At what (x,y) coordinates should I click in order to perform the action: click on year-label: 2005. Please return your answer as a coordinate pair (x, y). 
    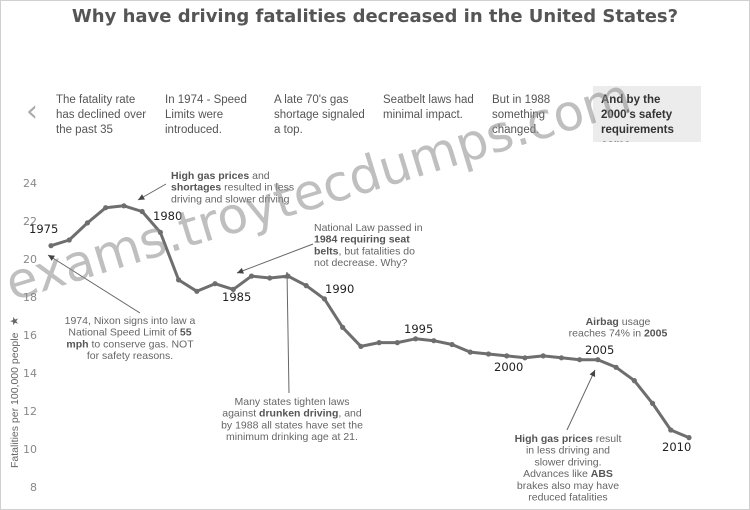
    Looking at the image, I should click on (599, 350).